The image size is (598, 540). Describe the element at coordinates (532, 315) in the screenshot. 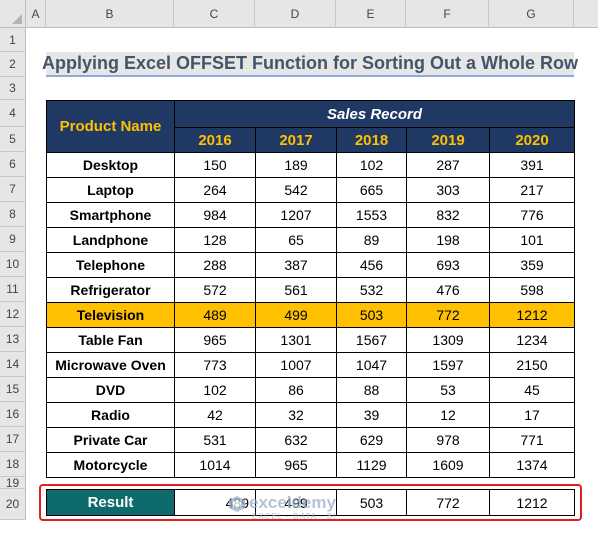

I see `sales-value-cell: 1212` at that location.